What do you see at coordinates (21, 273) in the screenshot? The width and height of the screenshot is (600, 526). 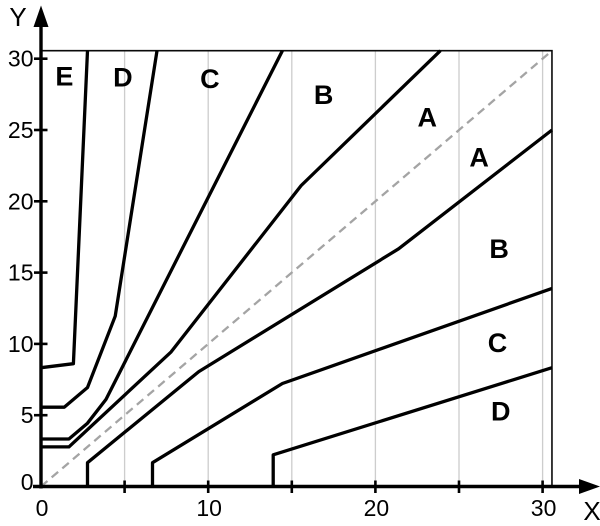 I see `y-tick-label-15: 15` at bounding box center [21, 273].